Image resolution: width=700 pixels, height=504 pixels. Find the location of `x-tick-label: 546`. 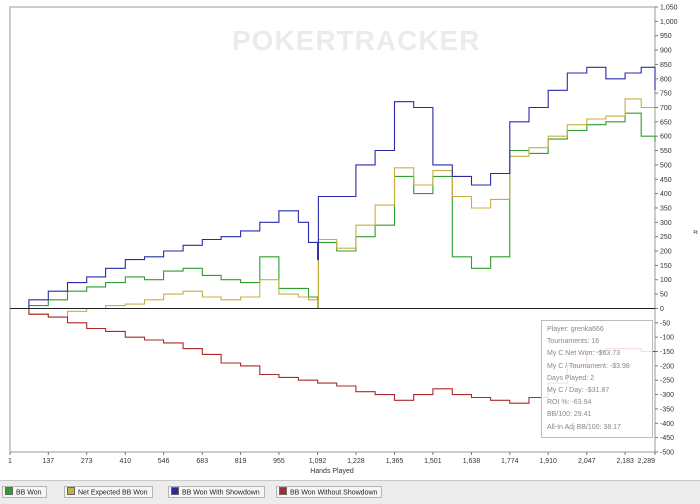

x-tick-label: 546 is located at coordinates (164, 461).